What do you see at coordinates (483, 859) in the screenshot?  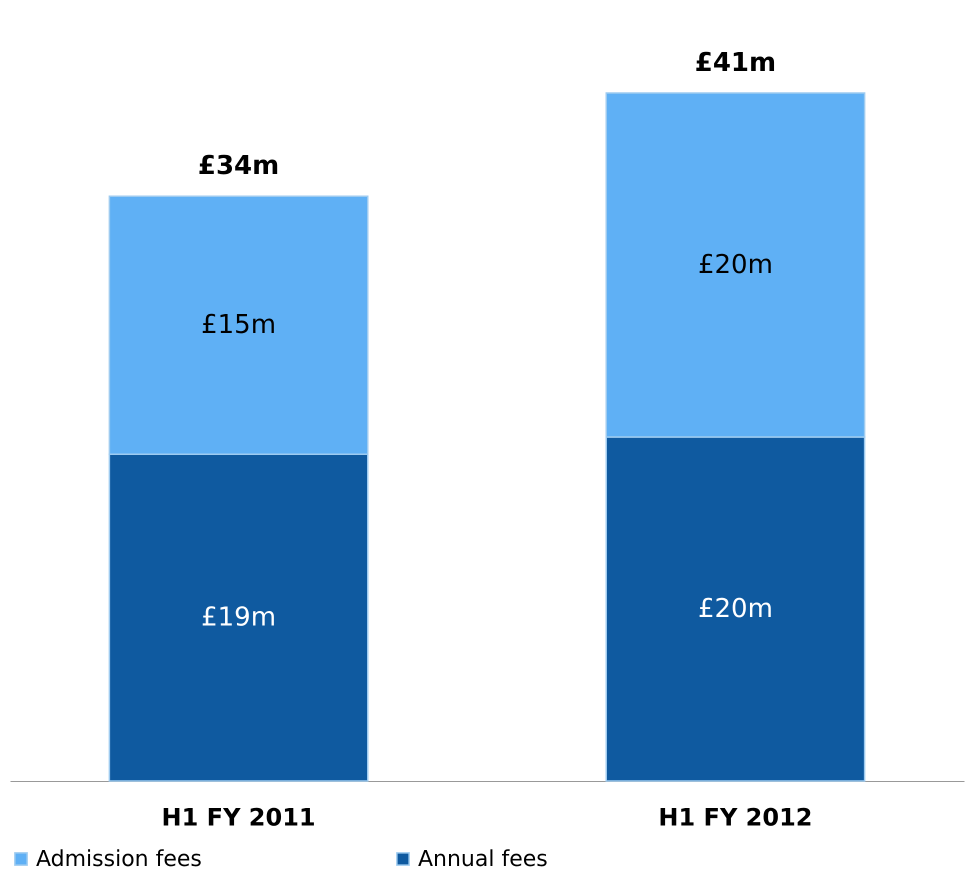 I see `legend-label: Annual fees` at bounding box center [483, 859].